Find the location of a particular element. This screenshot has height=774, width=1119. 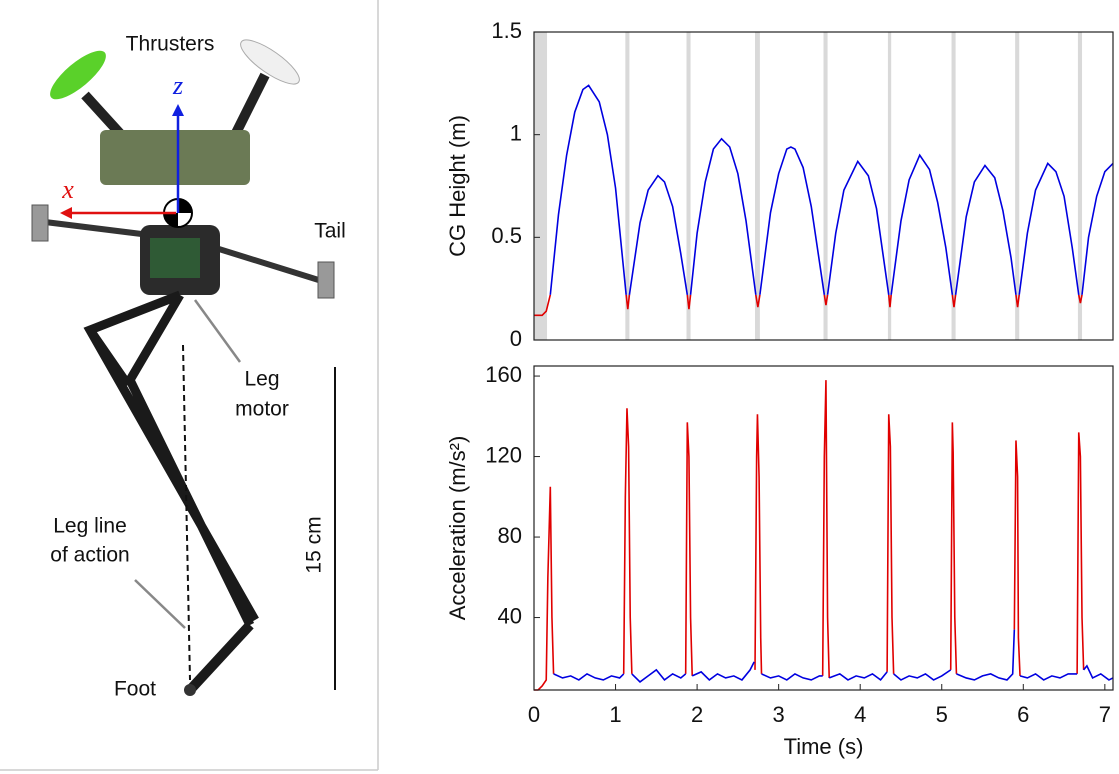

y-tick-label: 0.5 is located at coordinates (506, 235).